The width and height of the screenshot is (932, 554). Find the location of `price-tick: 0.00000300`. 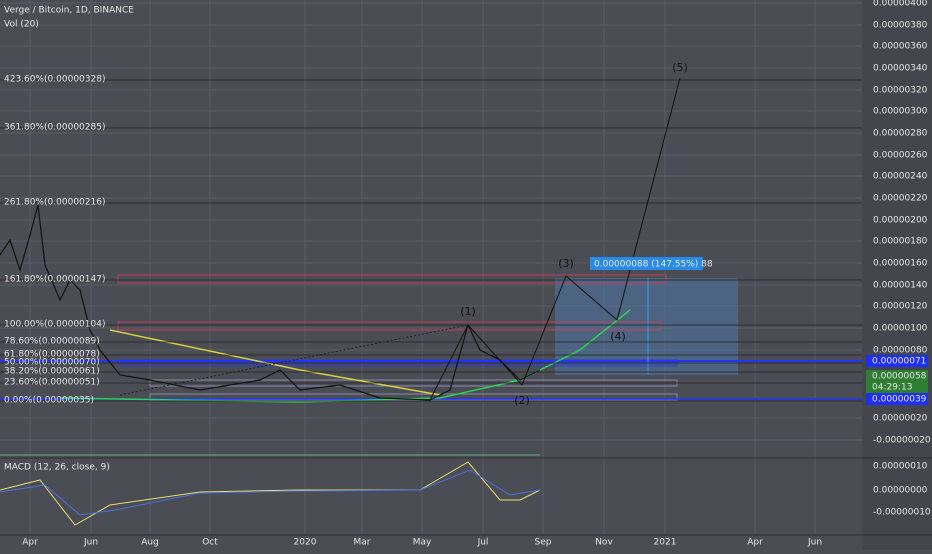

price-tick: 0.00000300 is located at coordinates (900, 112).